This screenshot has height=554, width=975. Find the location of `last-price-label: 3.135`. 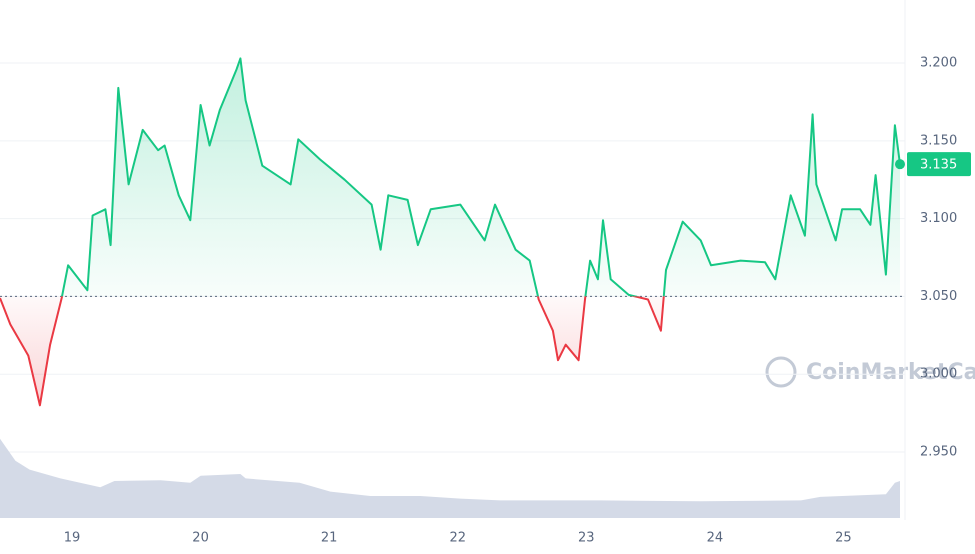

last-price-label: 3.135 is located at coordinates (938, 165).